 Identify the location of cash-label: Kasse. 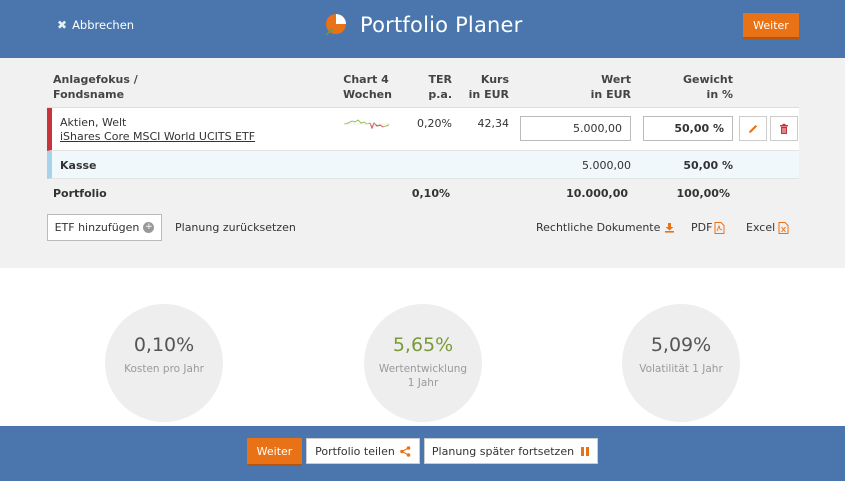
(78, 165).